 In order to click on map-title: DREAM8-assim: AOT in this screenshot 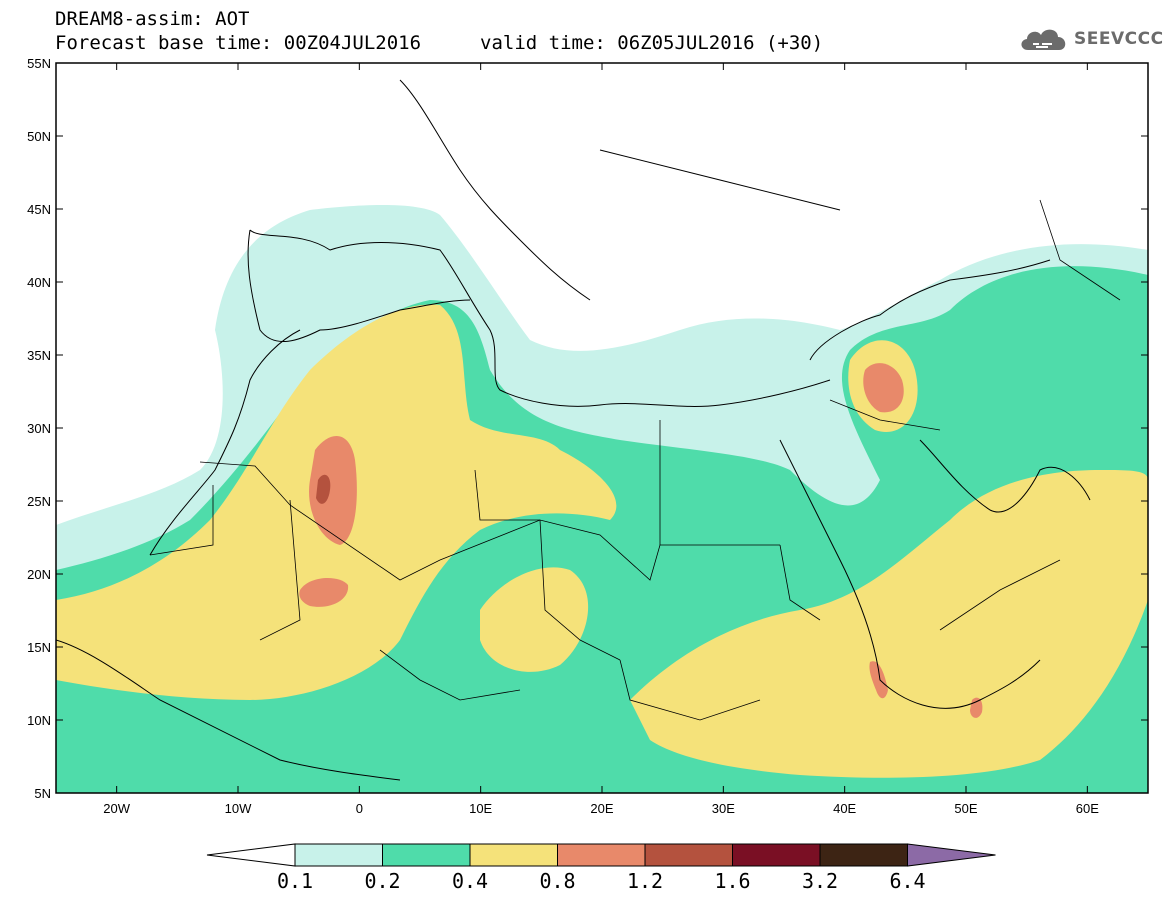, I will do `click(152, 19)`.